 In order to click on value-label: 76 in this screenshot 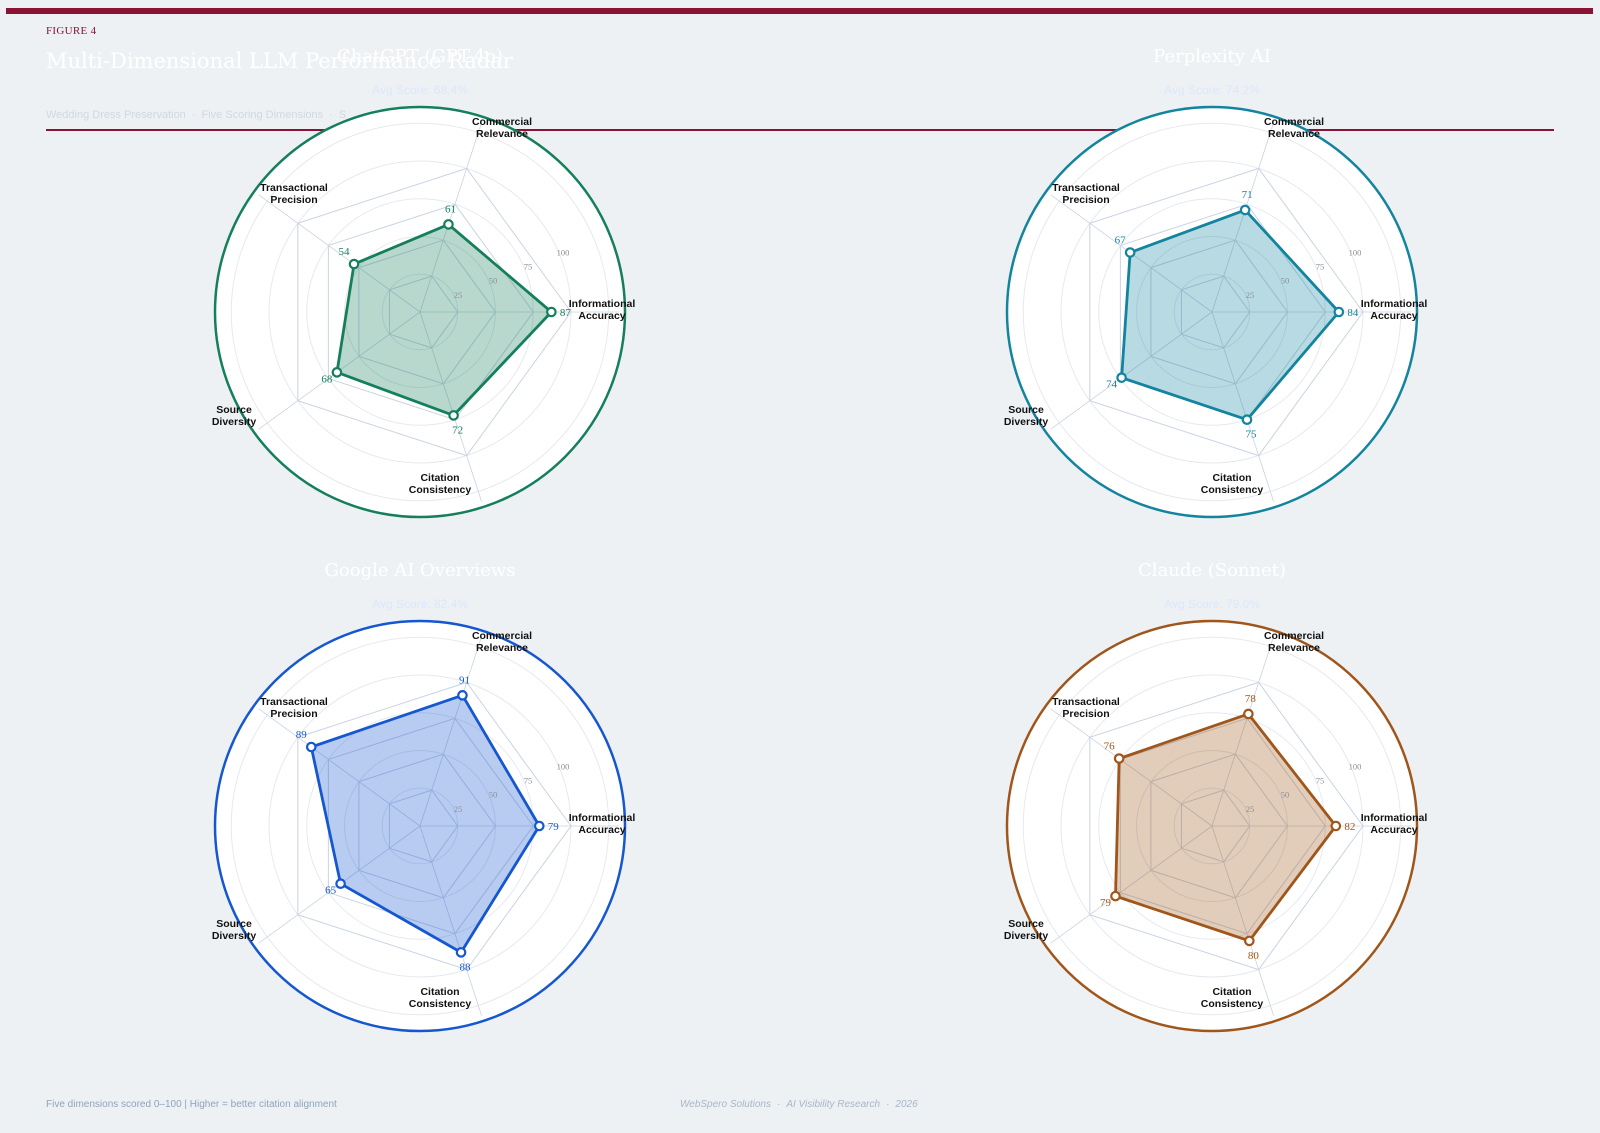, I will do `click(1110, 747)`.